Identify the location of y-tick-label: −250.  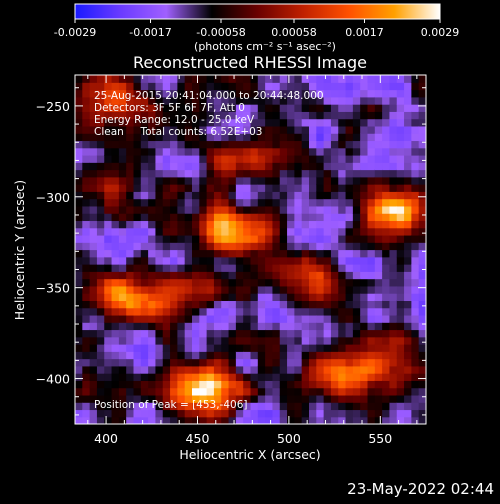
(53, 106).